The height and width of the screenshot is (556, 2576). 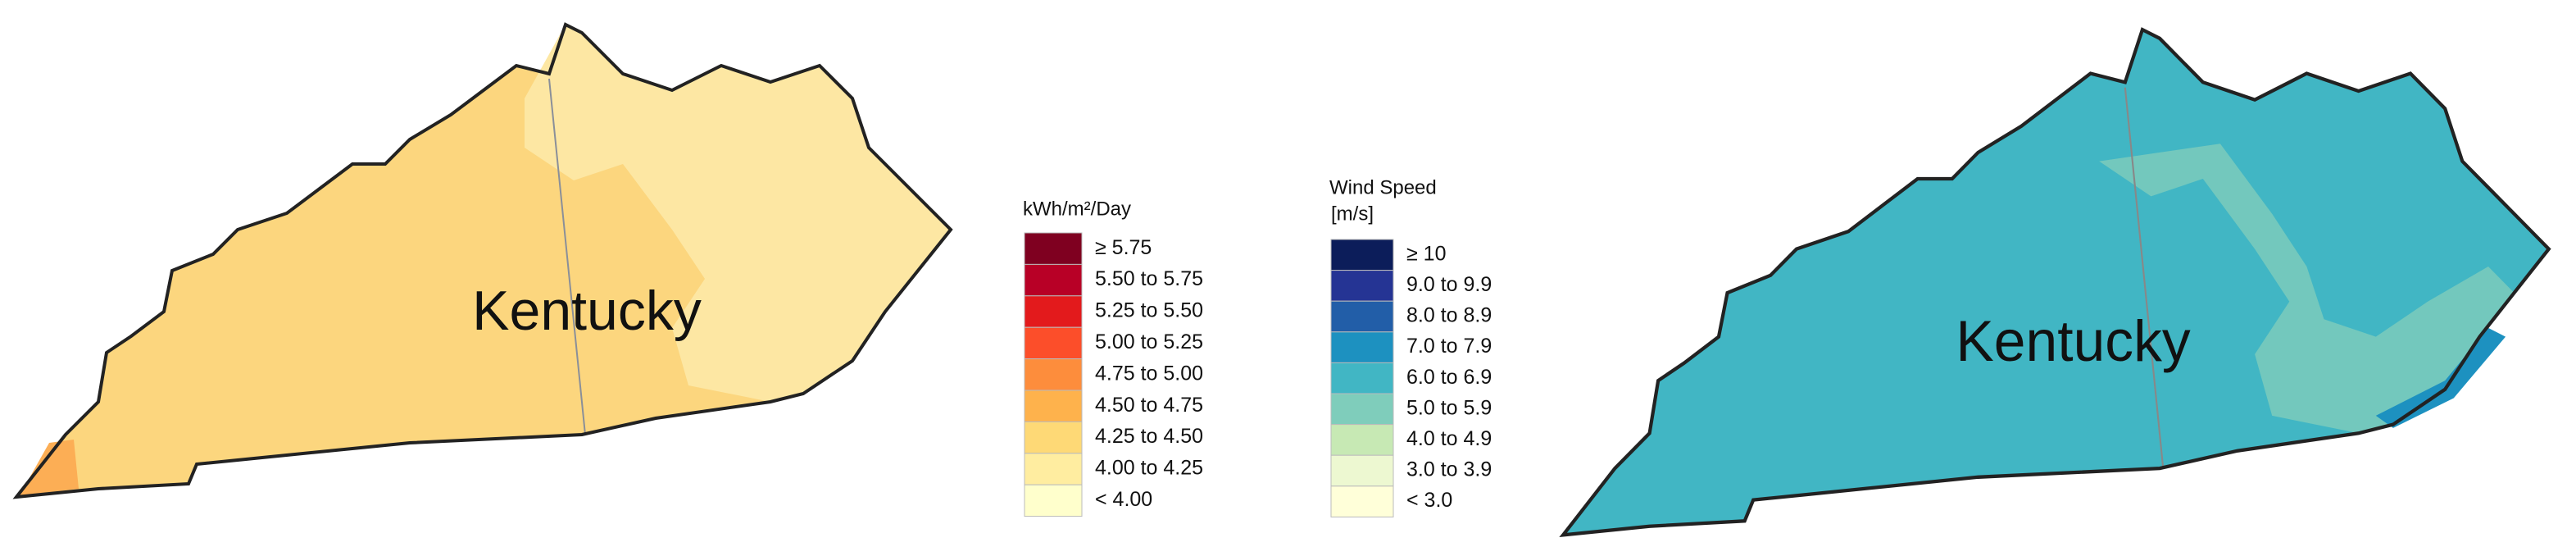 I want to click on legend-label: 5.25 to 5.50, so click(x=1149, y=310).